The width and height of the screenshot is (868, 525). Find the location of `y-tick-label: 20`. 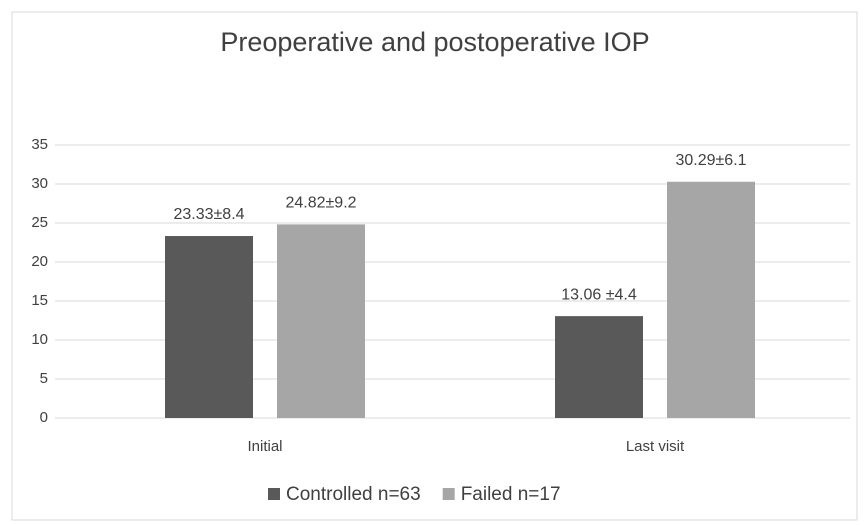

y-tick-label: 20 is located at coordinates (39, 261).